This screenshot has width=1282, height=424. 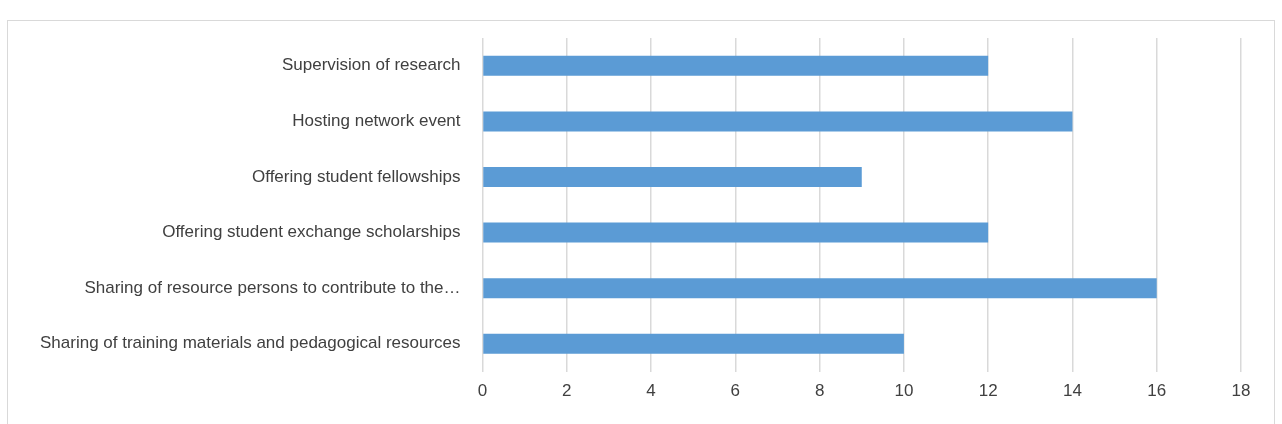 What do you see at coordinates (1157, 391) in the screenshot?
I see `x-tick-label: 16` at bounding box center [1157, 391].